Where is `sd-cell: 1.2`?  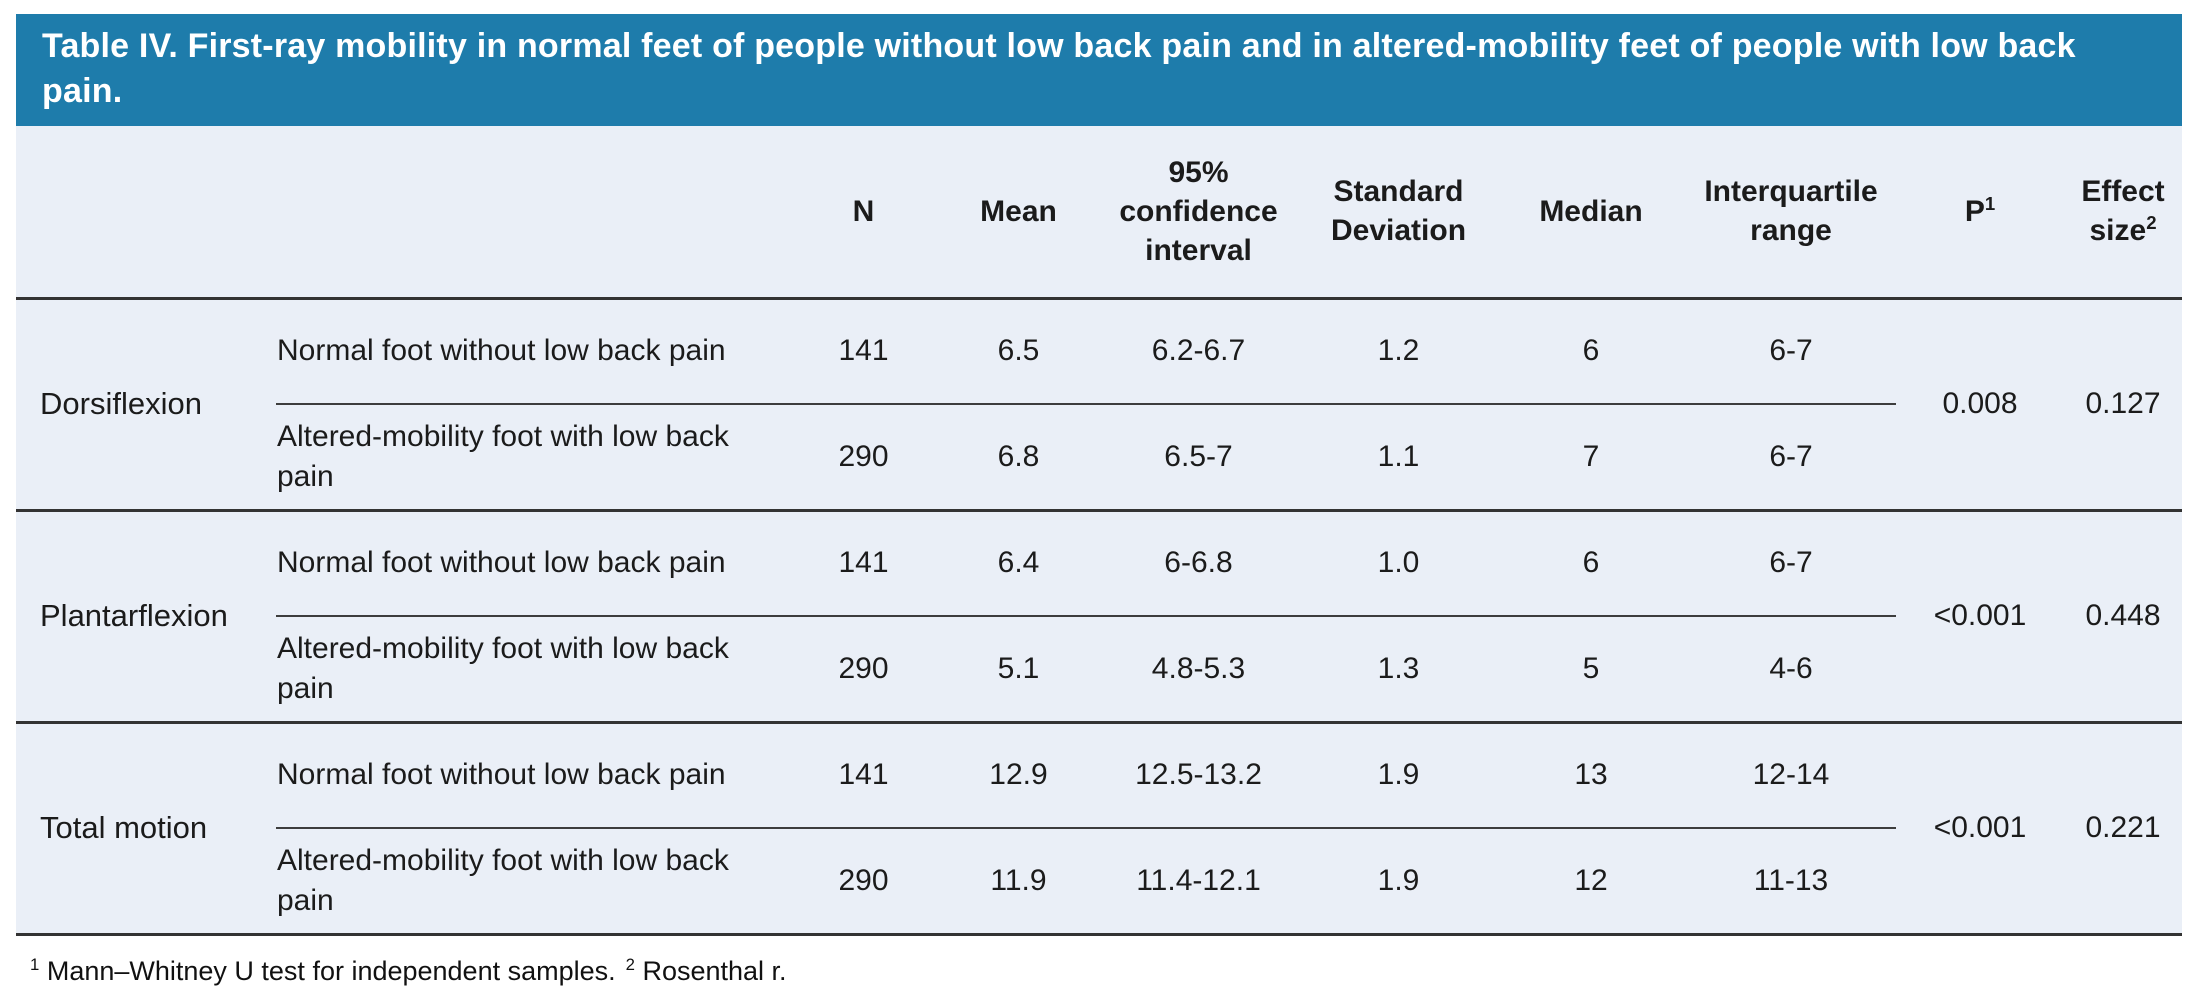 sd-cell: 1.2 is located at coordinates (1398, 351).